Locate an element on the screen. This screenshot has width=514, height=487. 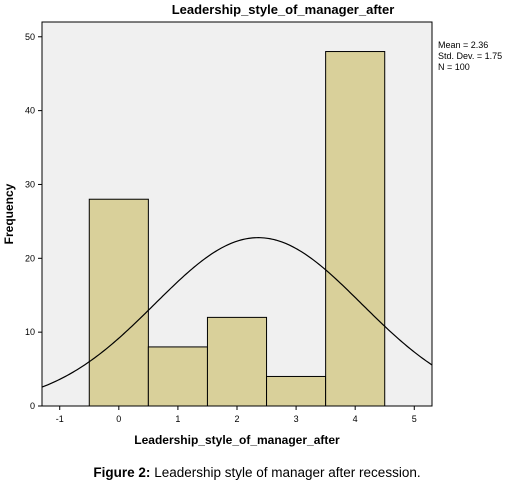
y-tick-label-20: 20 is located at coordinates (30, 258).